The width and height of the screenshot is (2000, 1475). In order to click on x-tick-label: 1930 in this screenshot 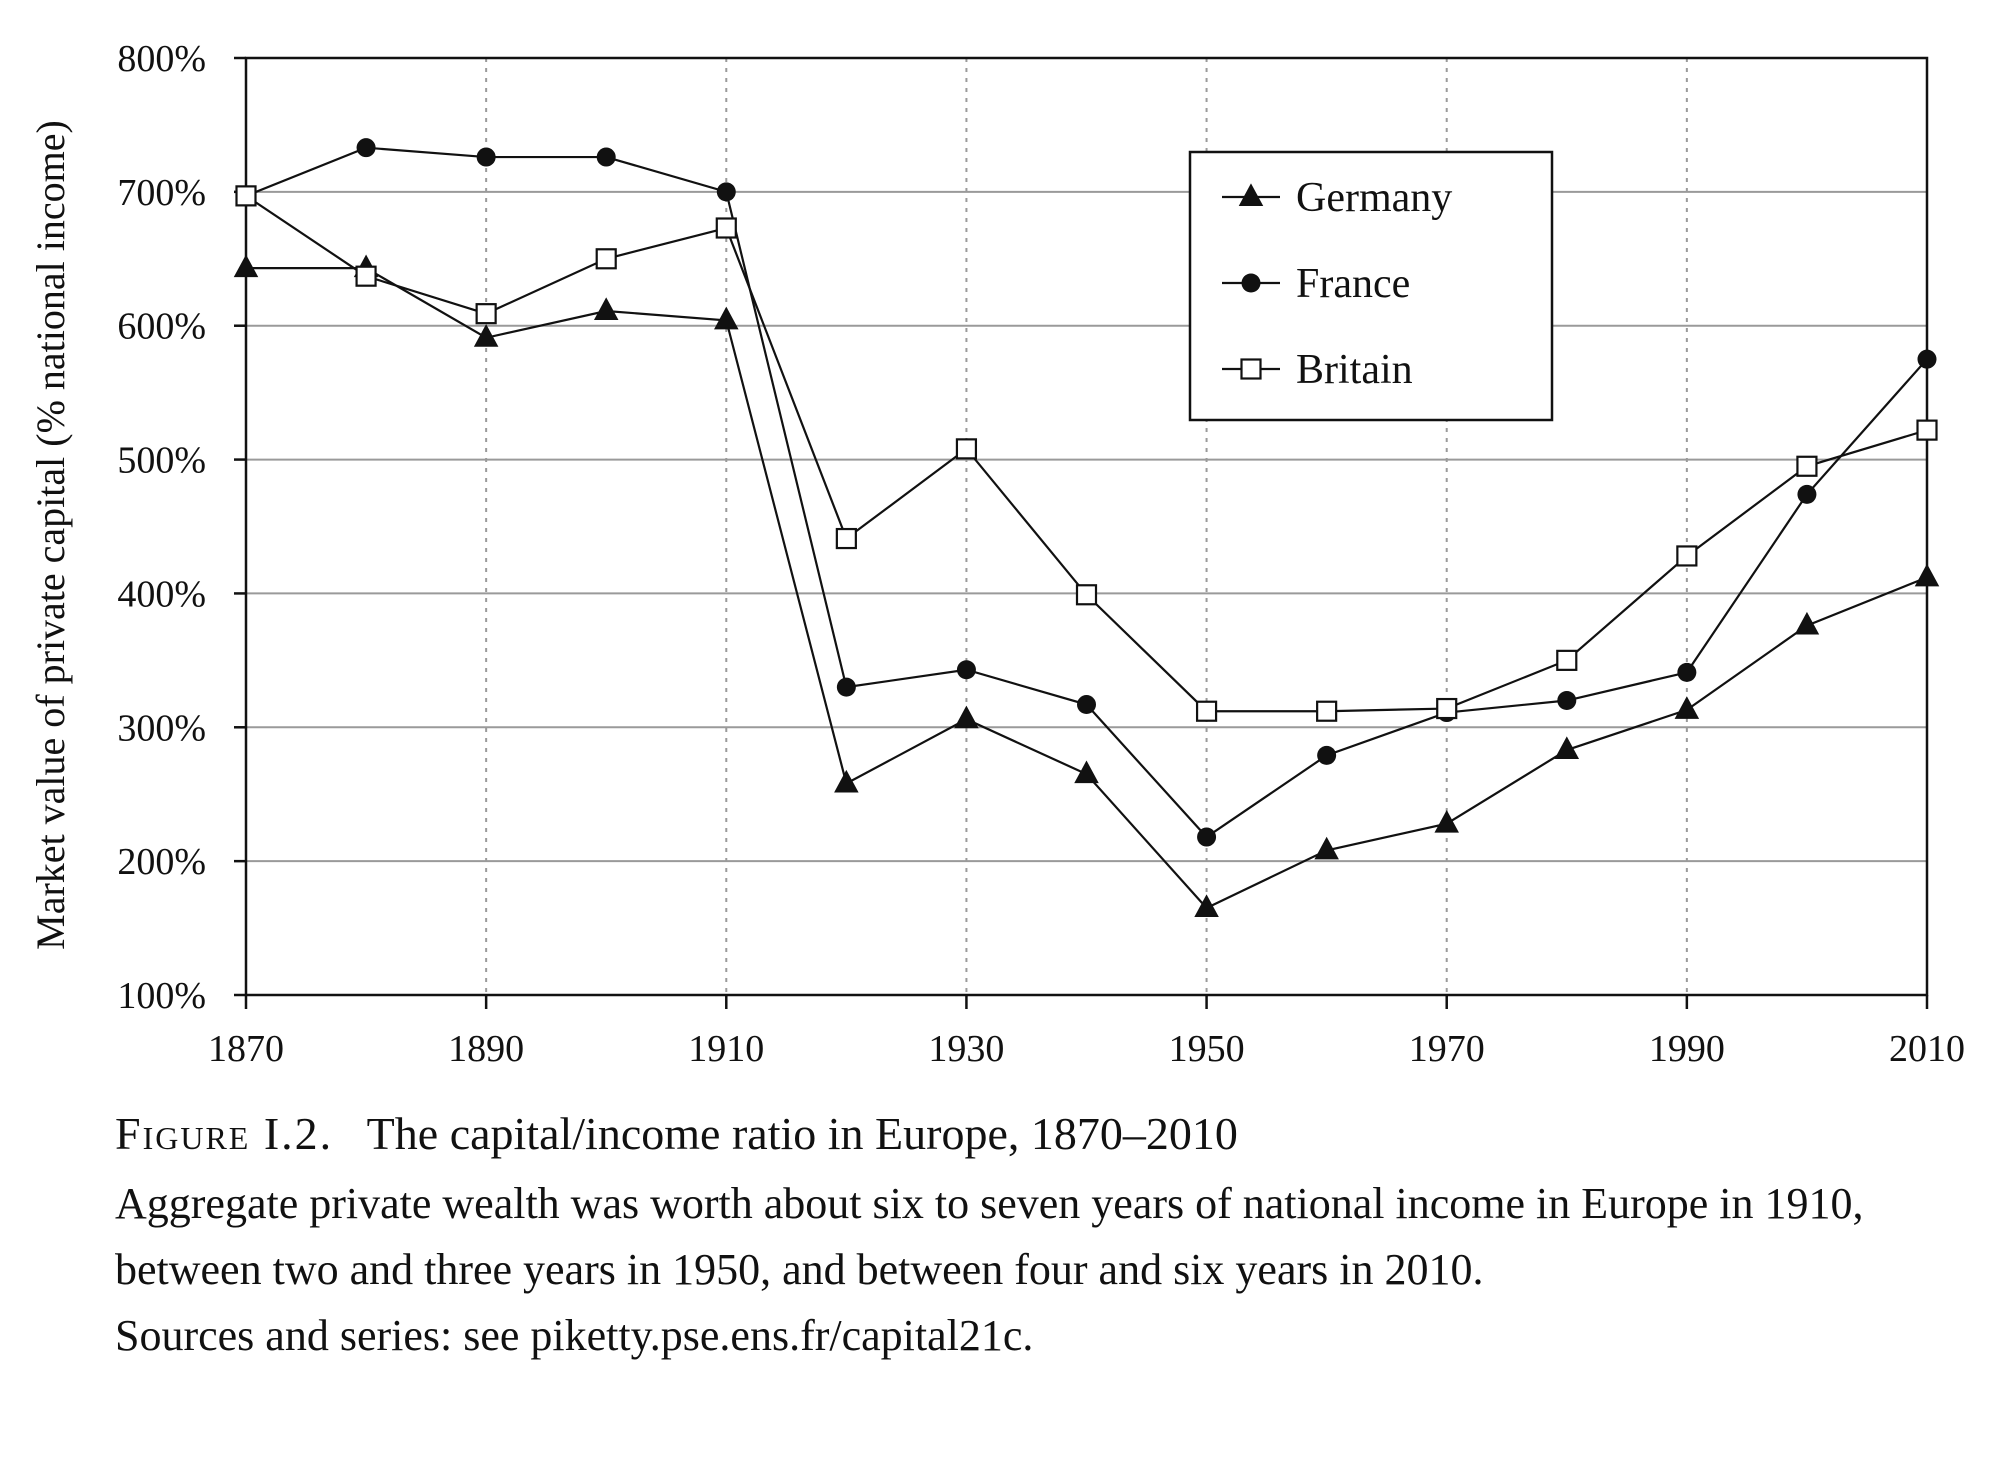, I will do `click(966, 1049)`.